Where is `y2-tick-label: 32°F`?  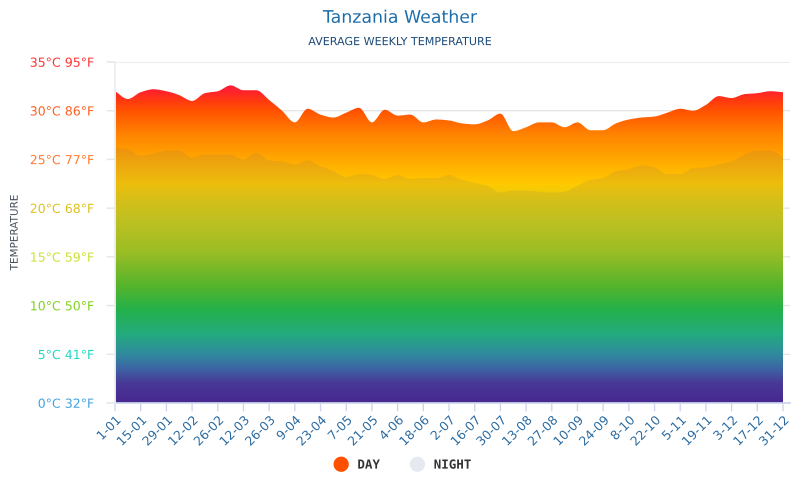
y2-tick-label: 32°F is located at coordinates (80, 403).